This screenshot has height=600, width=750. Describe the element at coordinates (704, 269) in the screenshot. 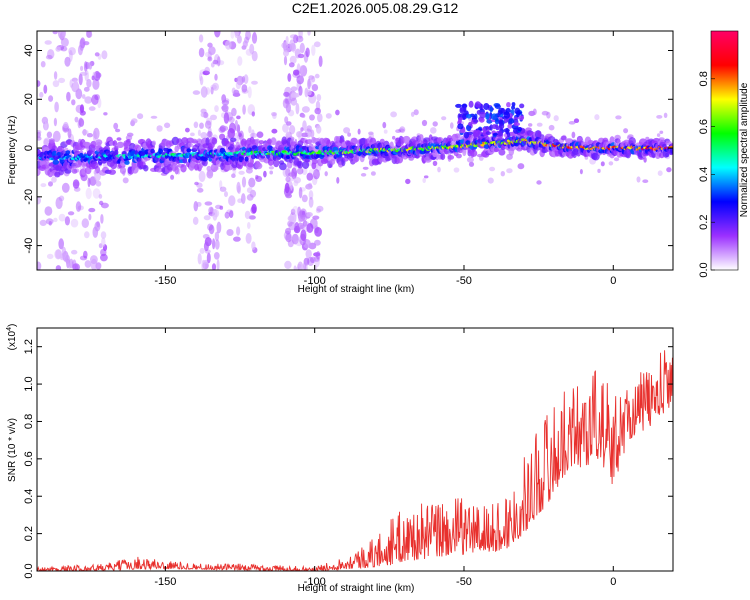

I see `colorbar-tick-label: 0.0` at that location.